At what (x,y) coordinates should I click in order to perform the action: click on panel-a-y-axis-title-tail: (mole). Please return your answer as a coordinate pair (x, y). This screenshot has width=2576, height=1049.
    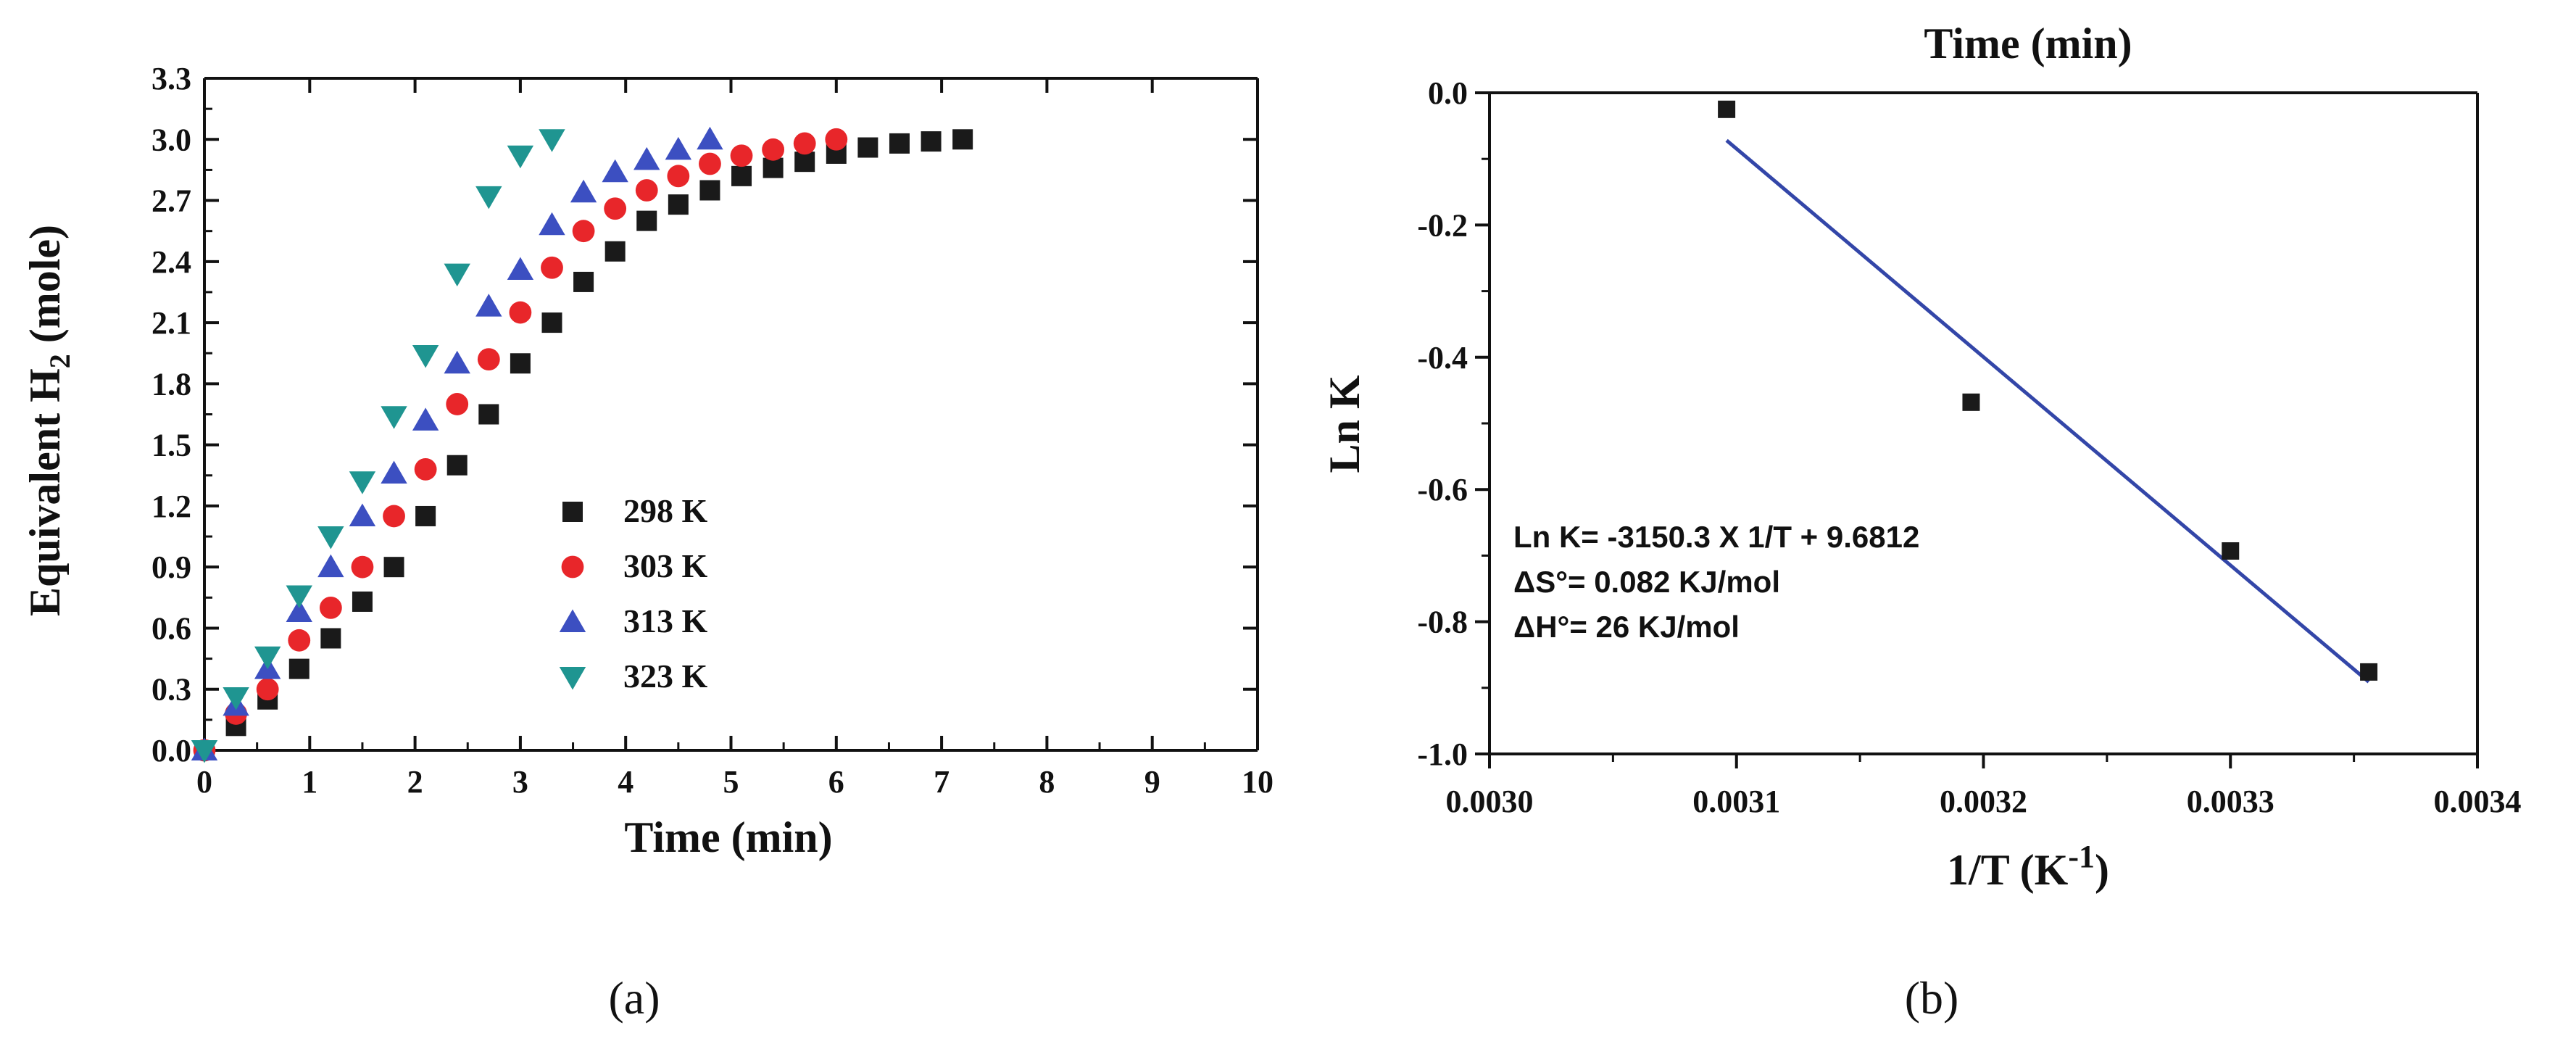
    Looking at the image, I should click on (45, 289).